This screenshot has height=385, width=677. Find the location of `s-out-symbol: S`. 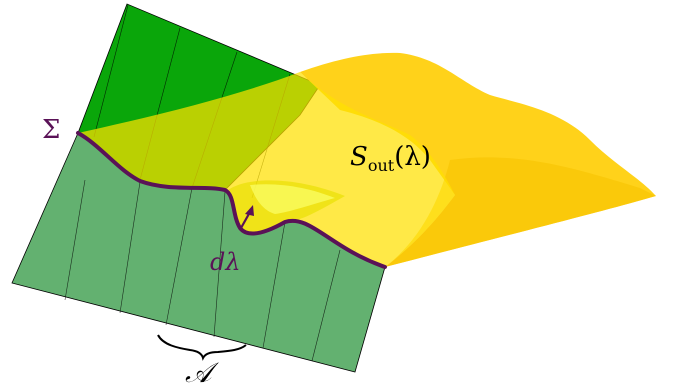

s-out-symbol: S is located at coordinates (359, 157).